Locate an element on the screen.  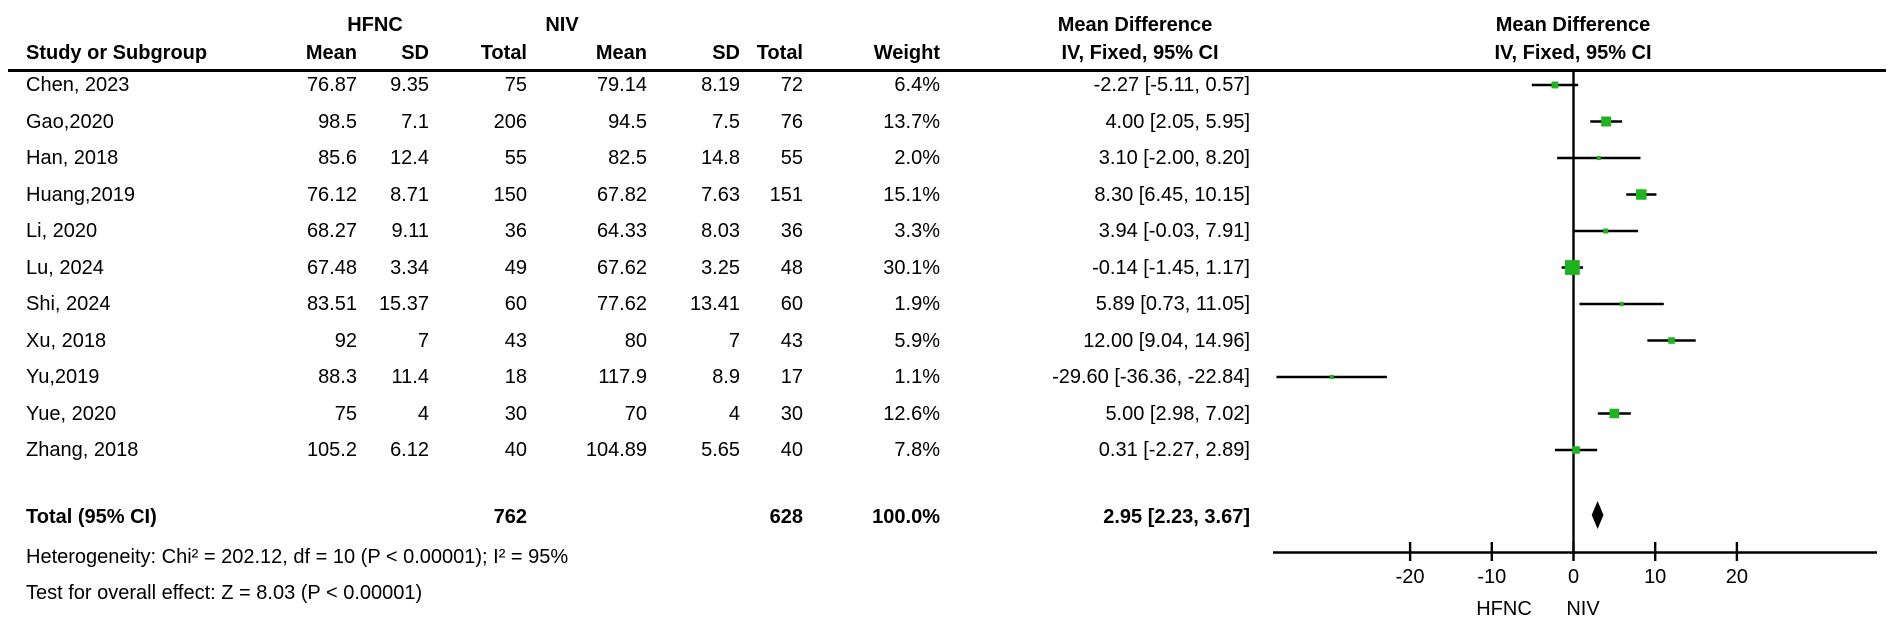
col-header-study: Study or Subgroup is located at coordinates (117, 53).